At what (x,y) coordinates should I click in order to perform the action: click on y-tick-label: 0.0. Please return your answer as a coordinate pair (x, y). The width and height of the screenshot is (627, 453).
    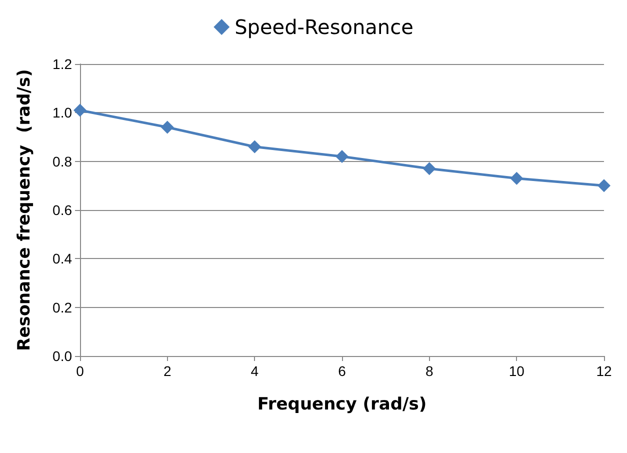
    Looking at the image, I should click on (62, 356).